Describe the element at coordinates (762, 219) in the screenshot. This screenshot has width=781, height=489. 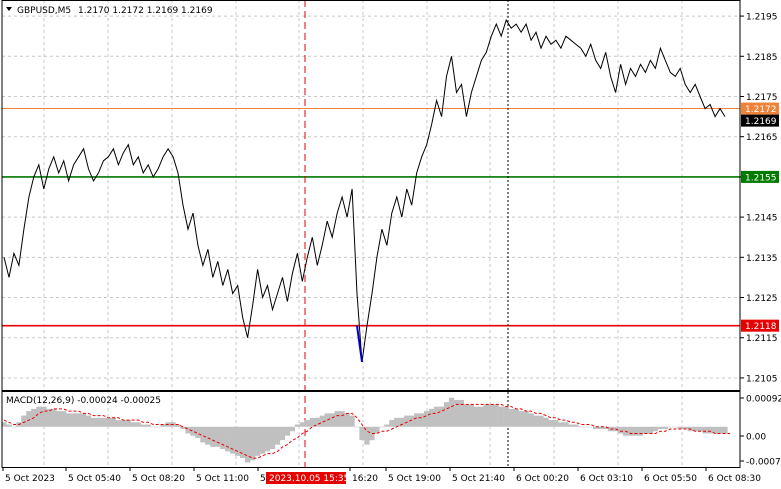
I see `y-tick-label-5: 1.2145` at that location.